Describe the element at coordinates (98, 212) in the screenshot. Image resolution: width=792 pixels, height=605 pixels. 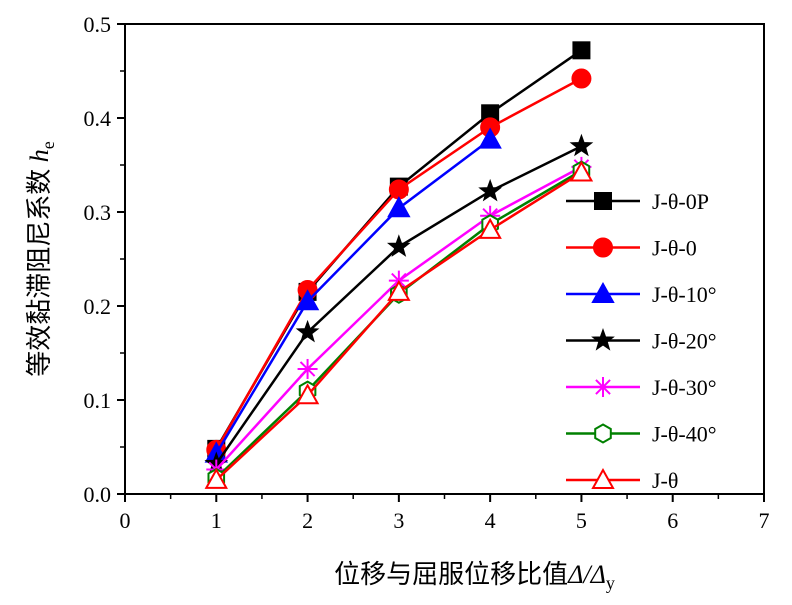
I see `y-tick-label: 0.3` at that location.